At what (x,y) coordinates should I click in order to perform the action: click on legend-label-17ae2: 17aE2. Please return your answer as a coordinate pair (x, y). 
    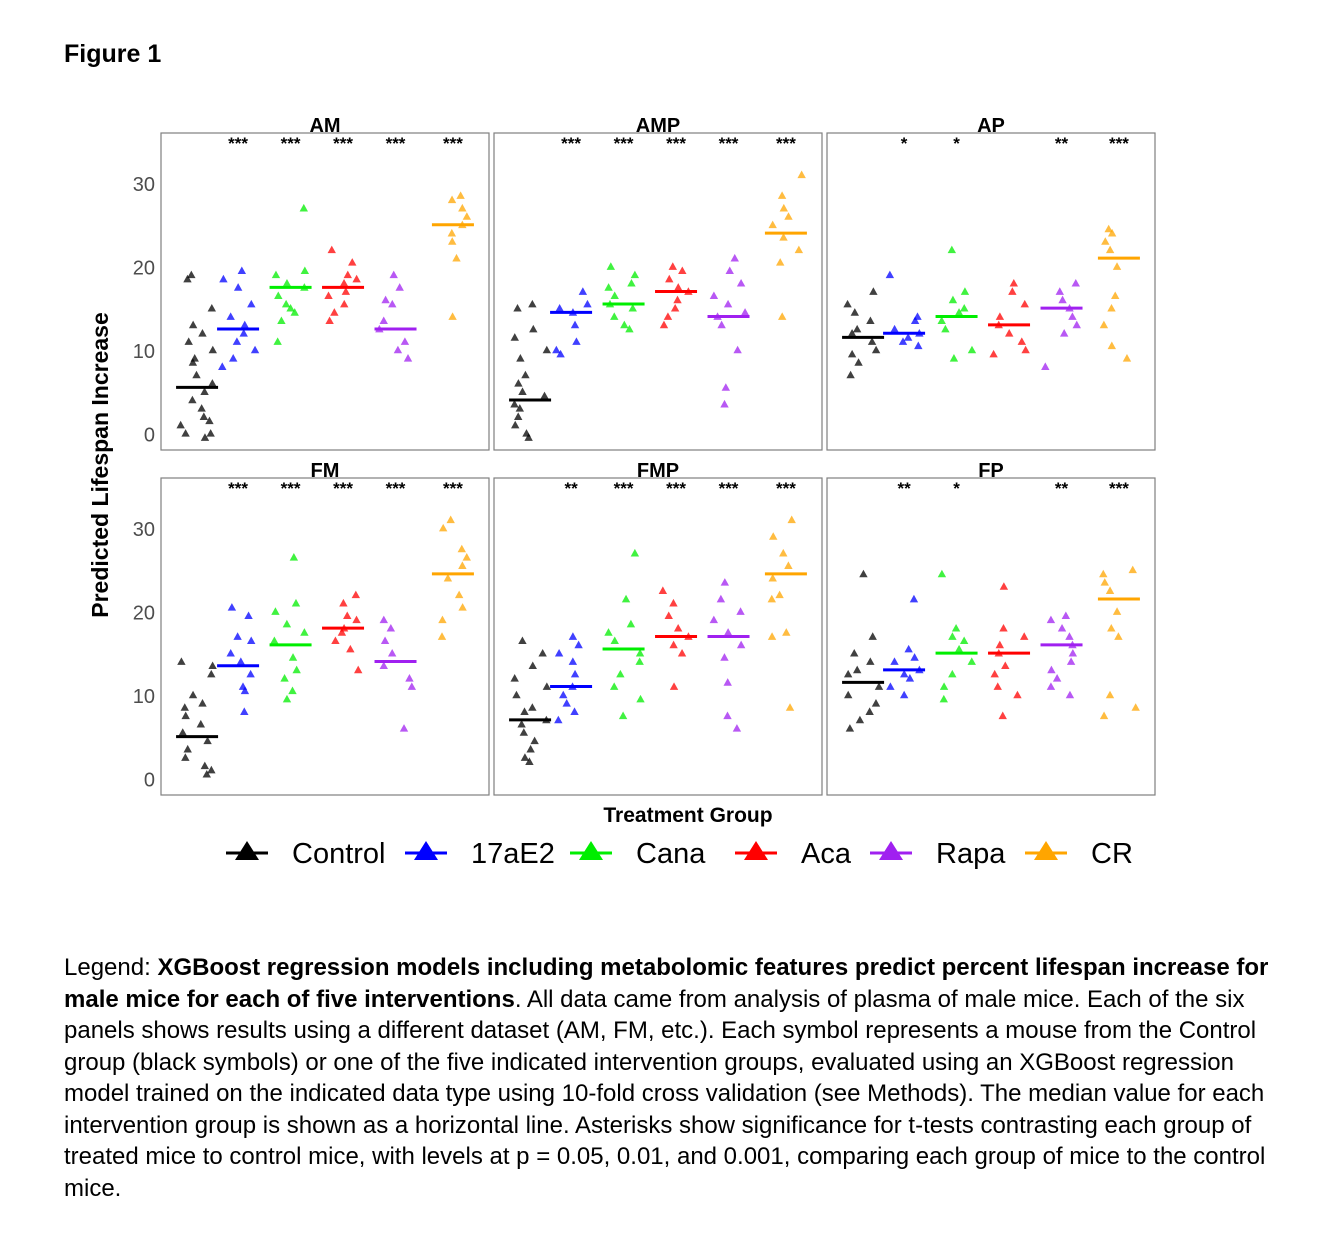
    Looking at the image, I should click on (513, 854).